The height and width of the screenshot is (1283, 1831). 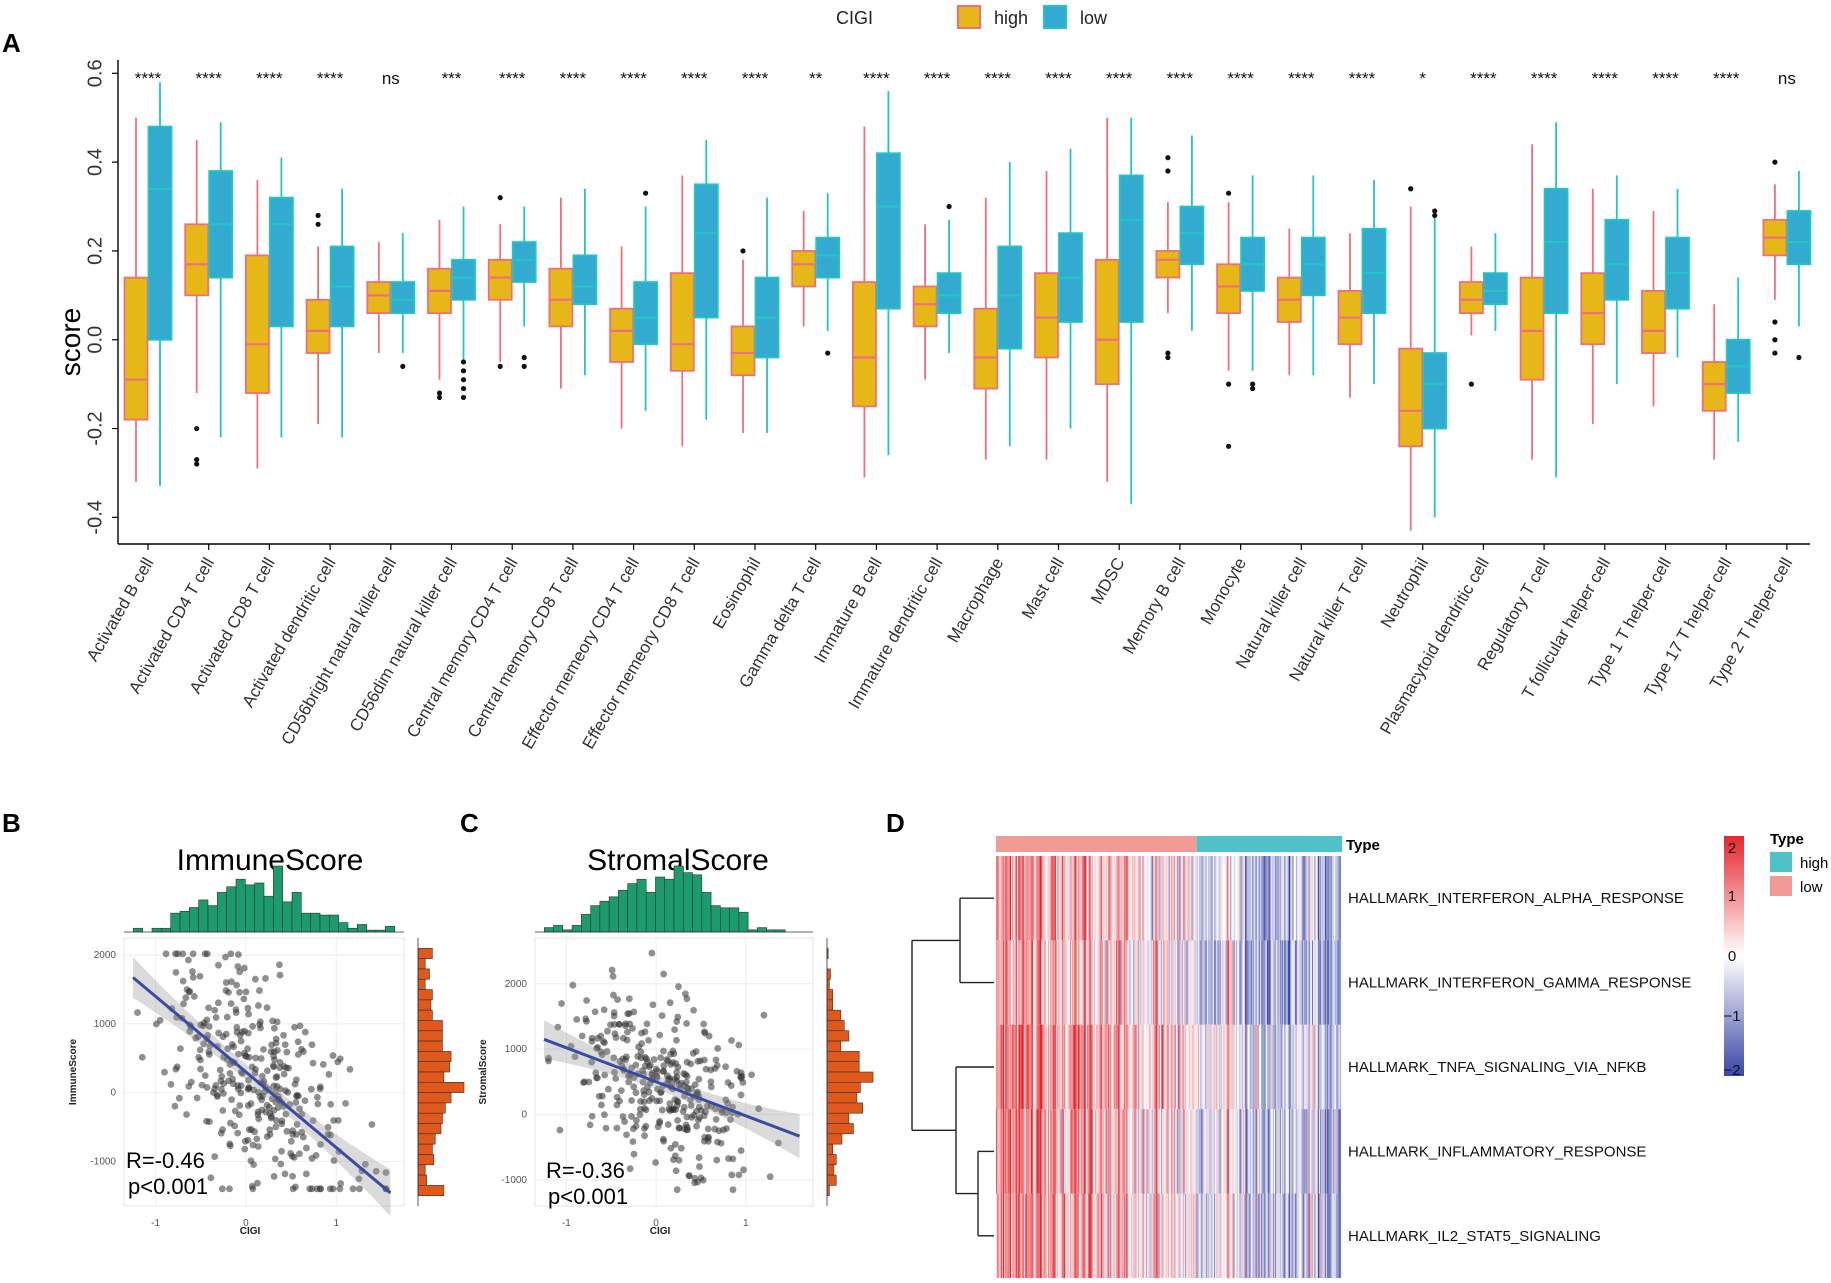 What do you see at coordinates (113, 1093) in the screenshot?
I see `b-y-tick-label: 0` at bounding box center [113, 1093].